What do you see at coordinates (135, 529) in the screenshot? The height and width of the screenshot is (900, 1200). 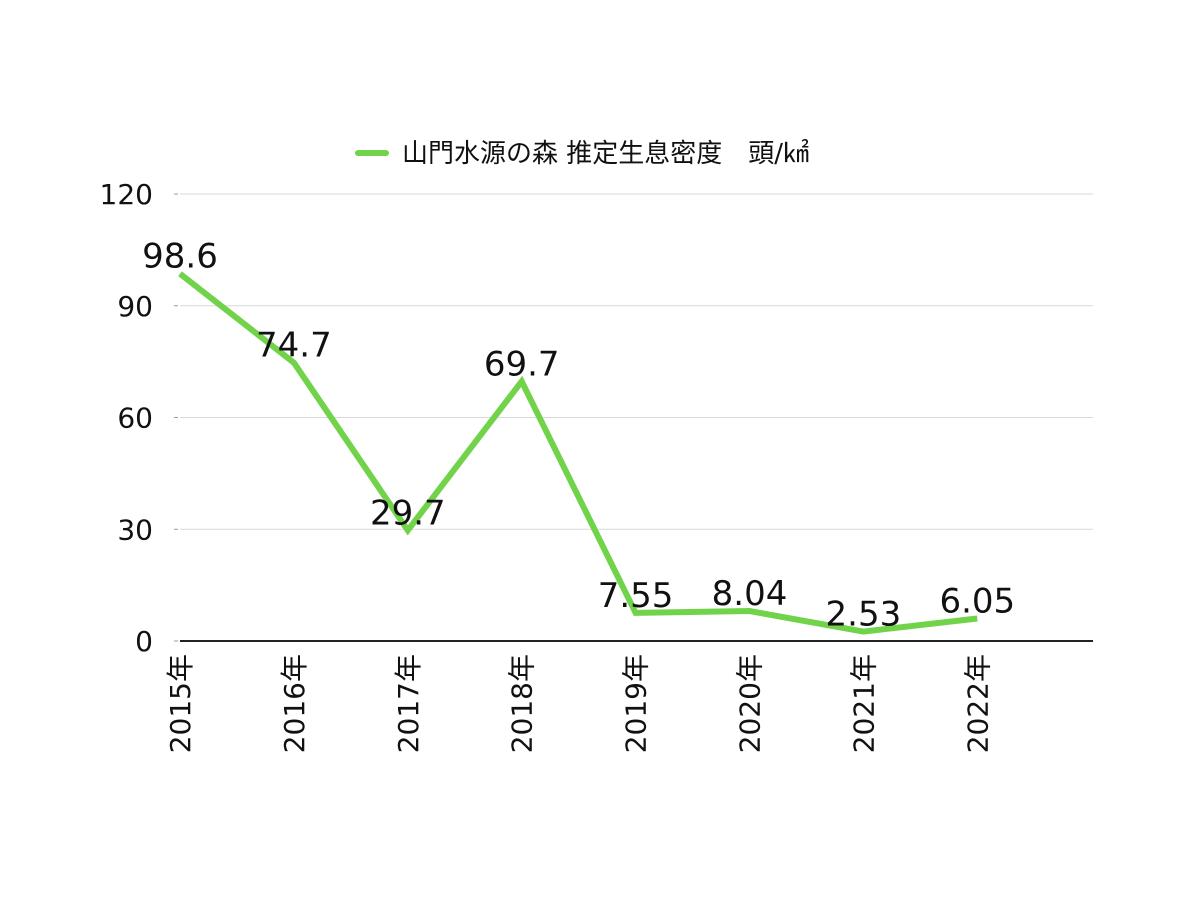 I see `y-tick-label-30: 30` at bounding box center [135, 529].